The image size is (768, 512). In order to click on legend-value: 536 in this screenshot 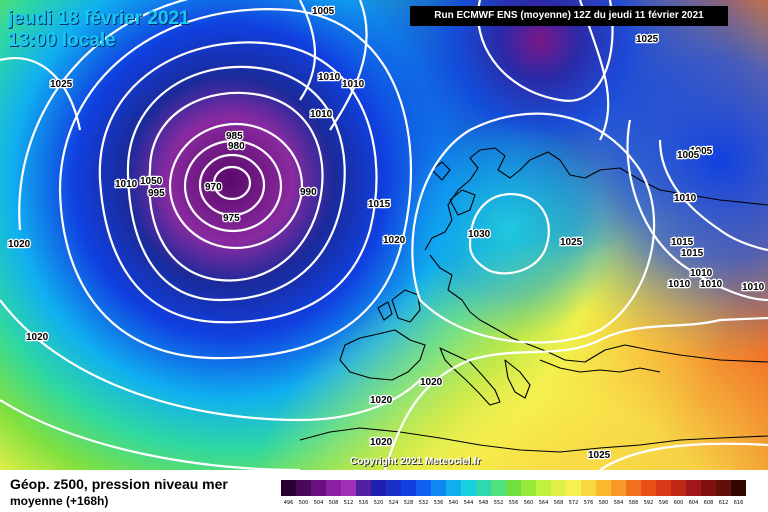, I will do `click(438, 503)`.